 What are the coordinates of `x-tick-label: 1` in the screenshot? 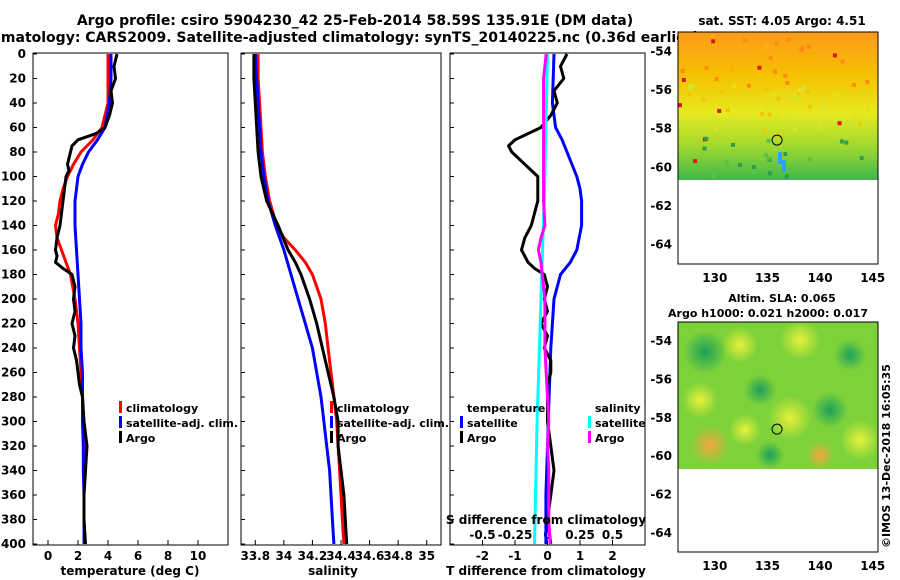 It's located at (580, 556).